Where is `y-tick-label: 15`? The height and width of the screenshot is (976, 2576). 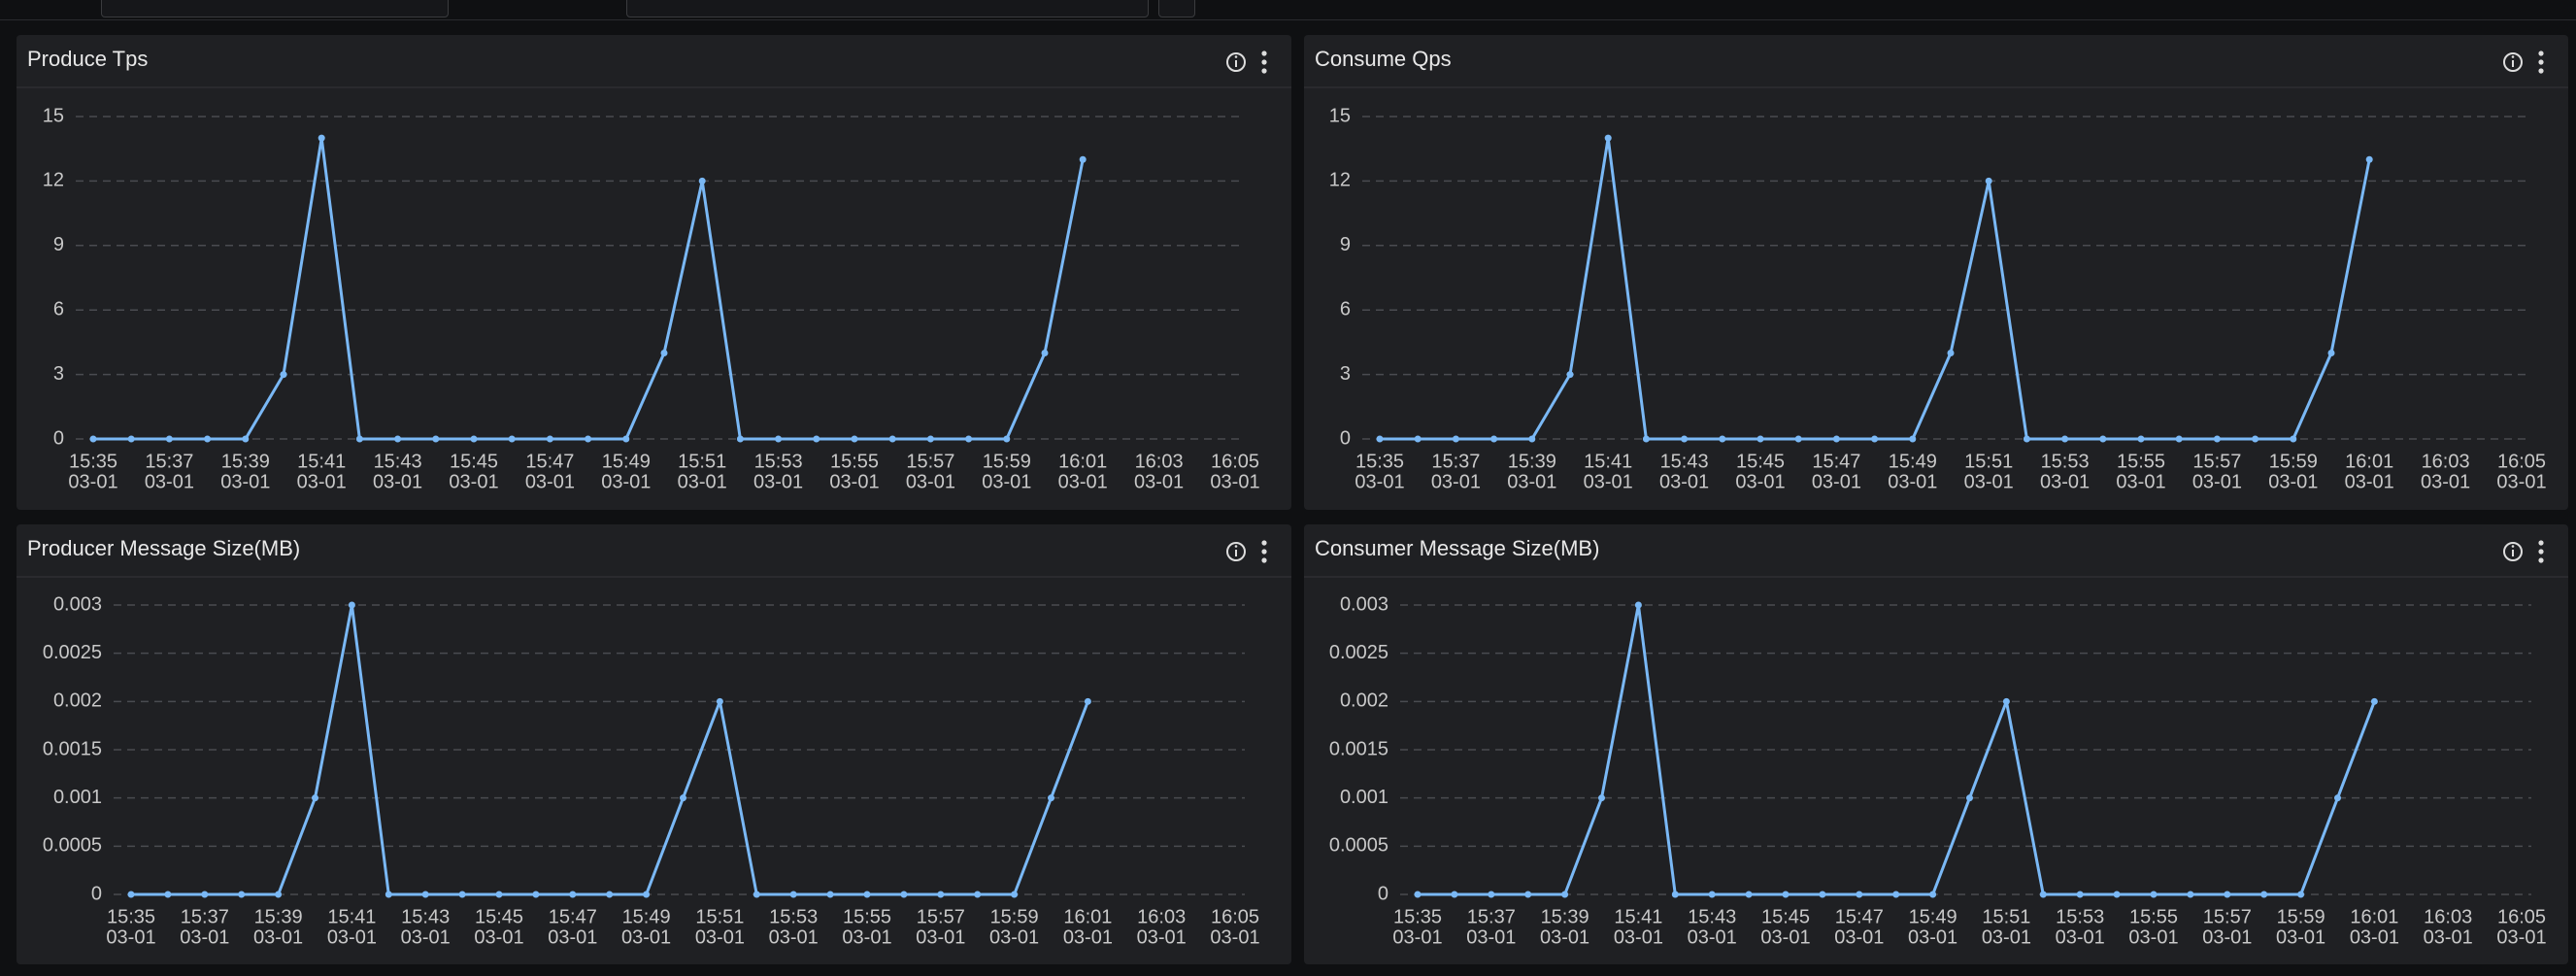
y-tick-label: 15 is located at coordinates (1340, 115).